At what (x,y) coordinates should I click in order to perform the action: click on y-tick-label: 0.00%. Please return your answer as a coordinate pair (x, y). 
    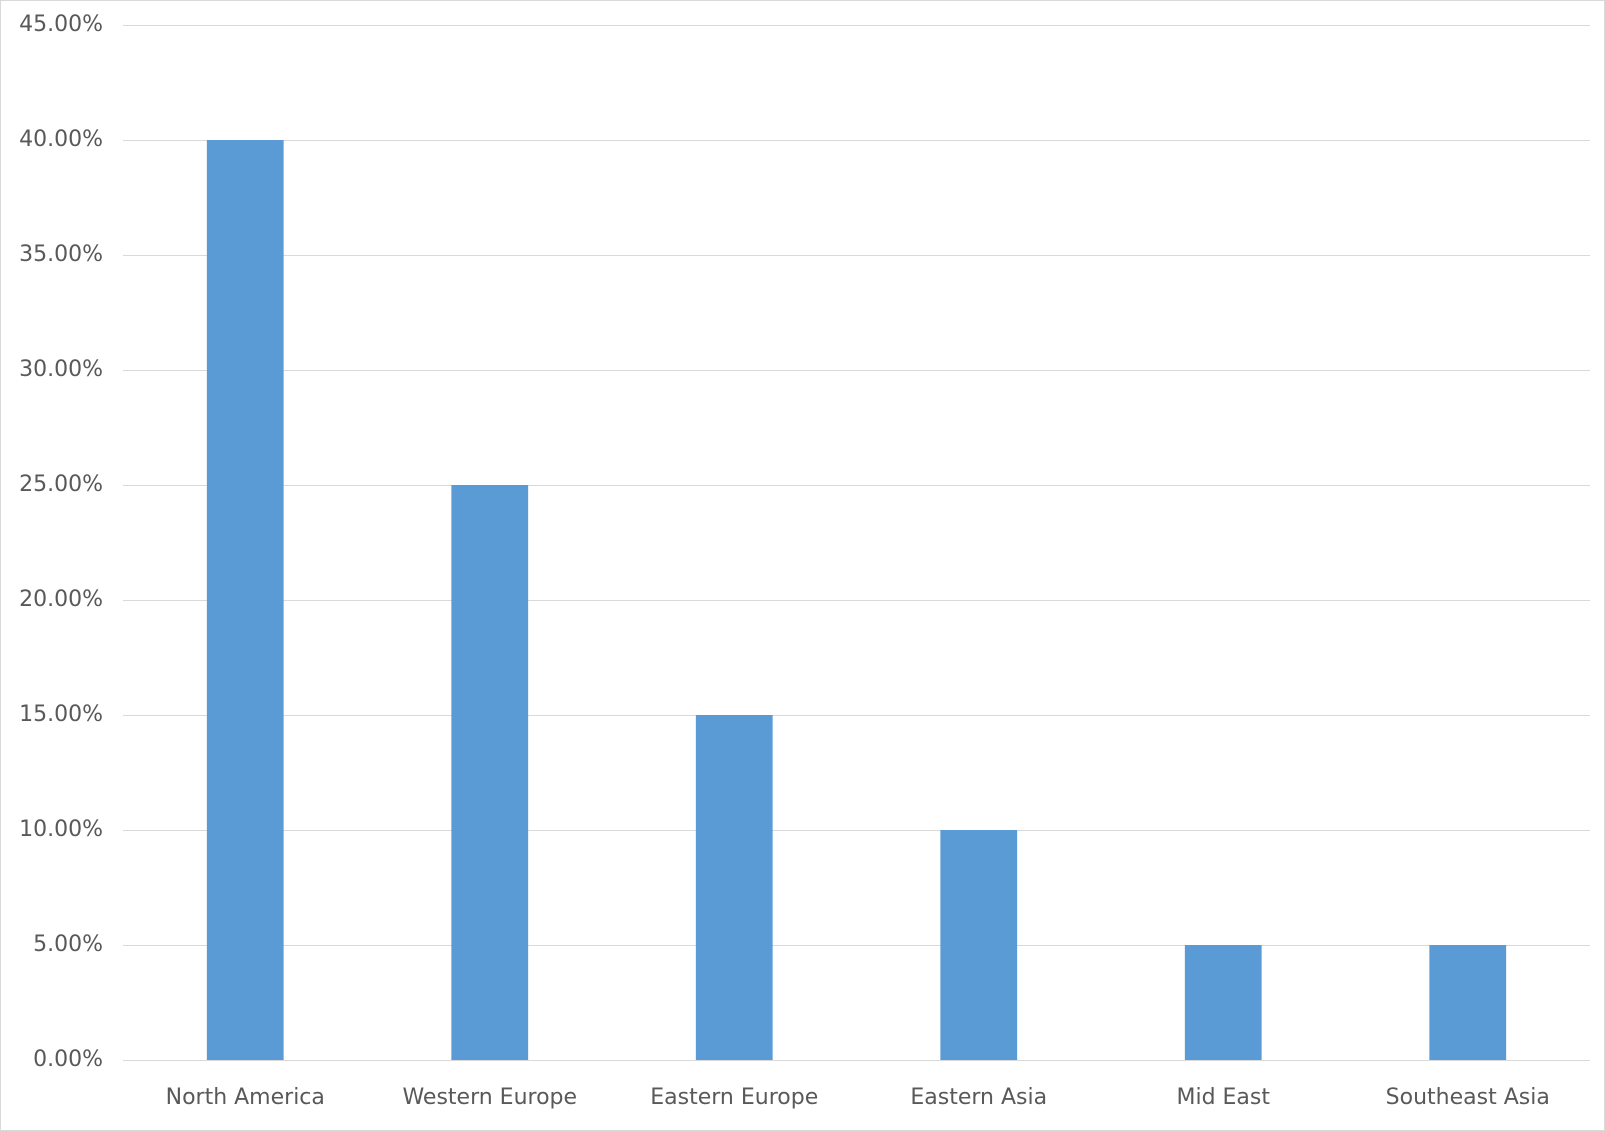
    Looking at the image, I should click on (68, 1059).